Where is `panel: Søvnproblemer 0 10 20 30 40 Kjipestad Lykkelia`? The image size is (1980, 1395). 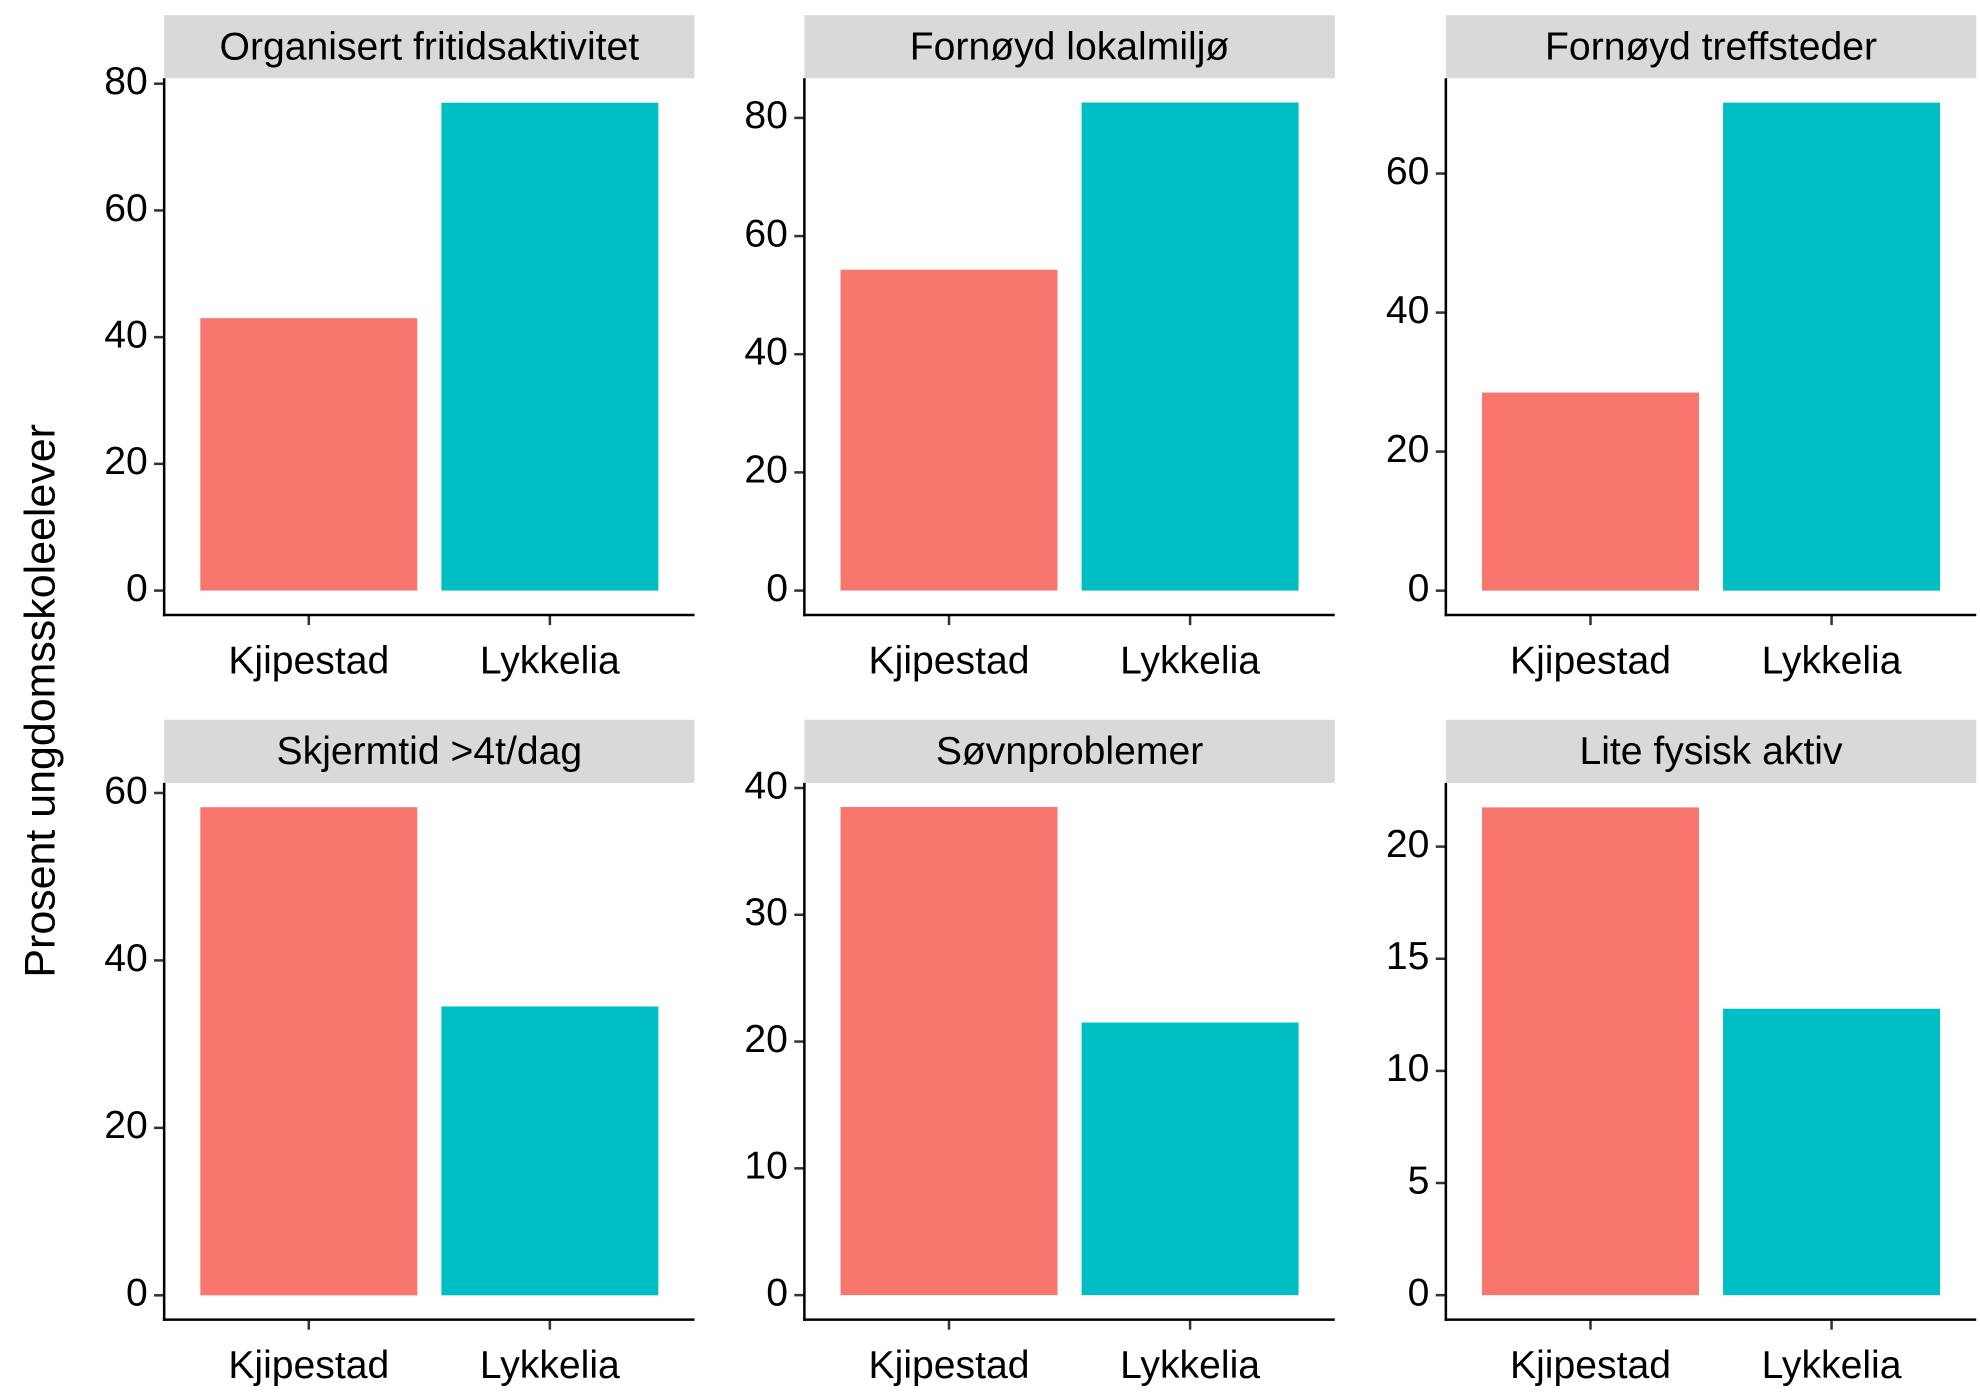
panel: Søvnproblemer 0 10 20 30 40 Kjipestad Lykkelia is located at coordinates (1039, 1053).